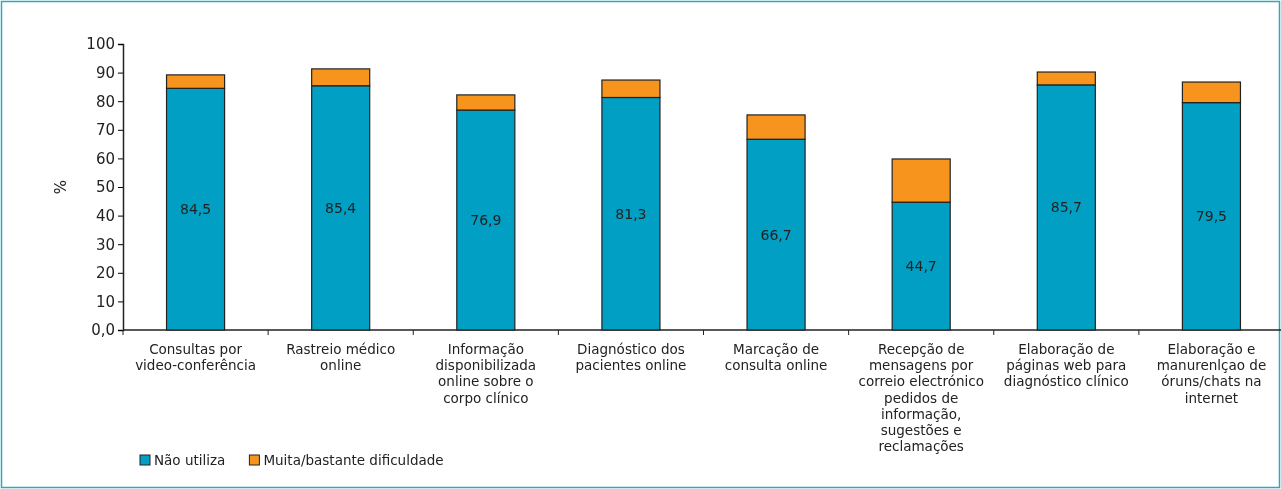 This screenshot has height=489, width=1281. I want to click on x-tick-label: Elaboração e manurenlçao de óruns/chats na internet, so click(1211, 373).